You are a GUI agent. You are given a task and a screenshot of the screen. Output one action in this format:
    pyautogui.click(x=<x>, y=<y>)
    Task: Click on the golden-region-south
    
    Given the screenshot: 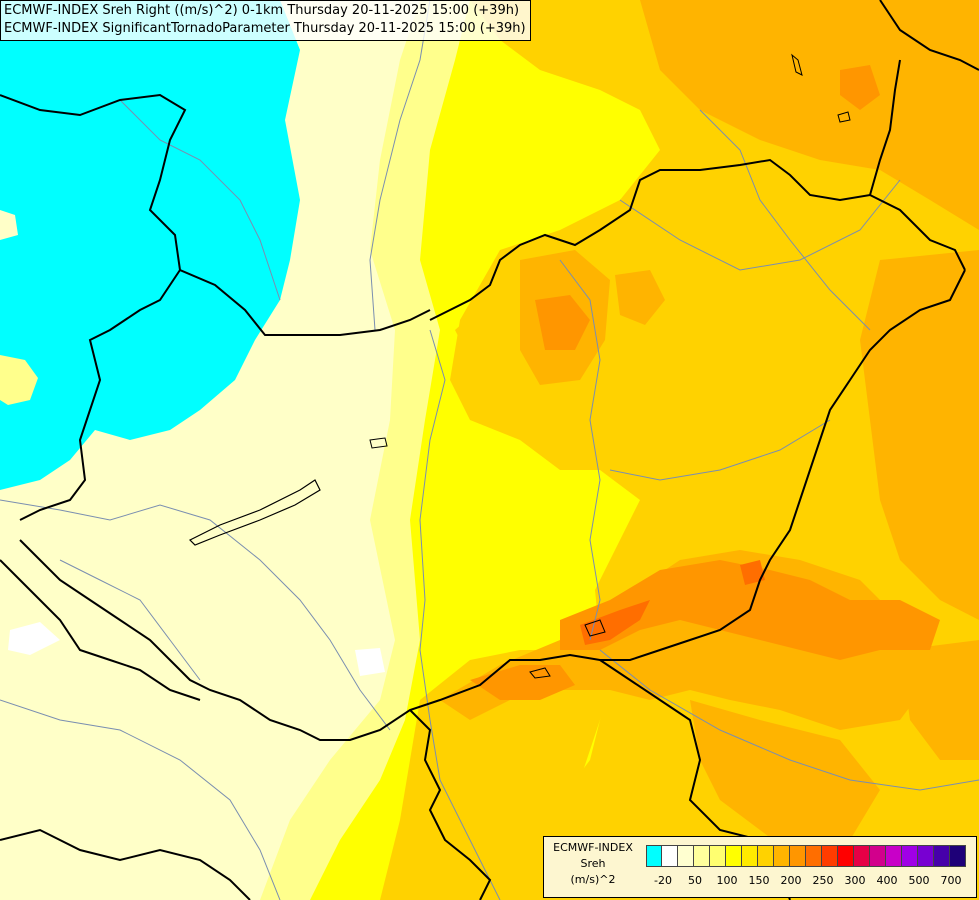 What is the action you would take?
    pyautogui.click(x=500, y=775)
    